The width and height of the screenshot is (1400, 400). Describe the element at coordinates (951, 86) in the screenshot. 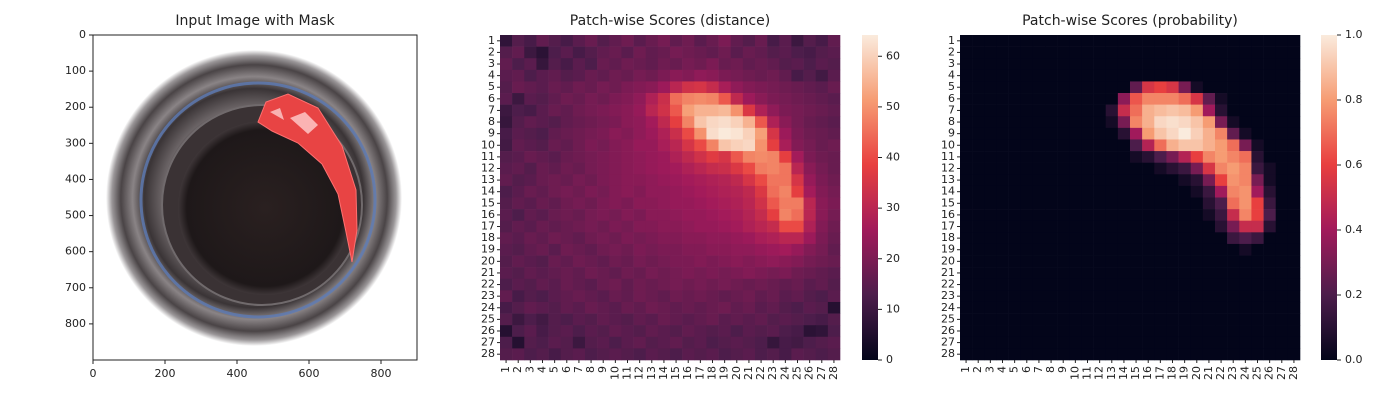

I see `y-tick-label: 5` at that location.